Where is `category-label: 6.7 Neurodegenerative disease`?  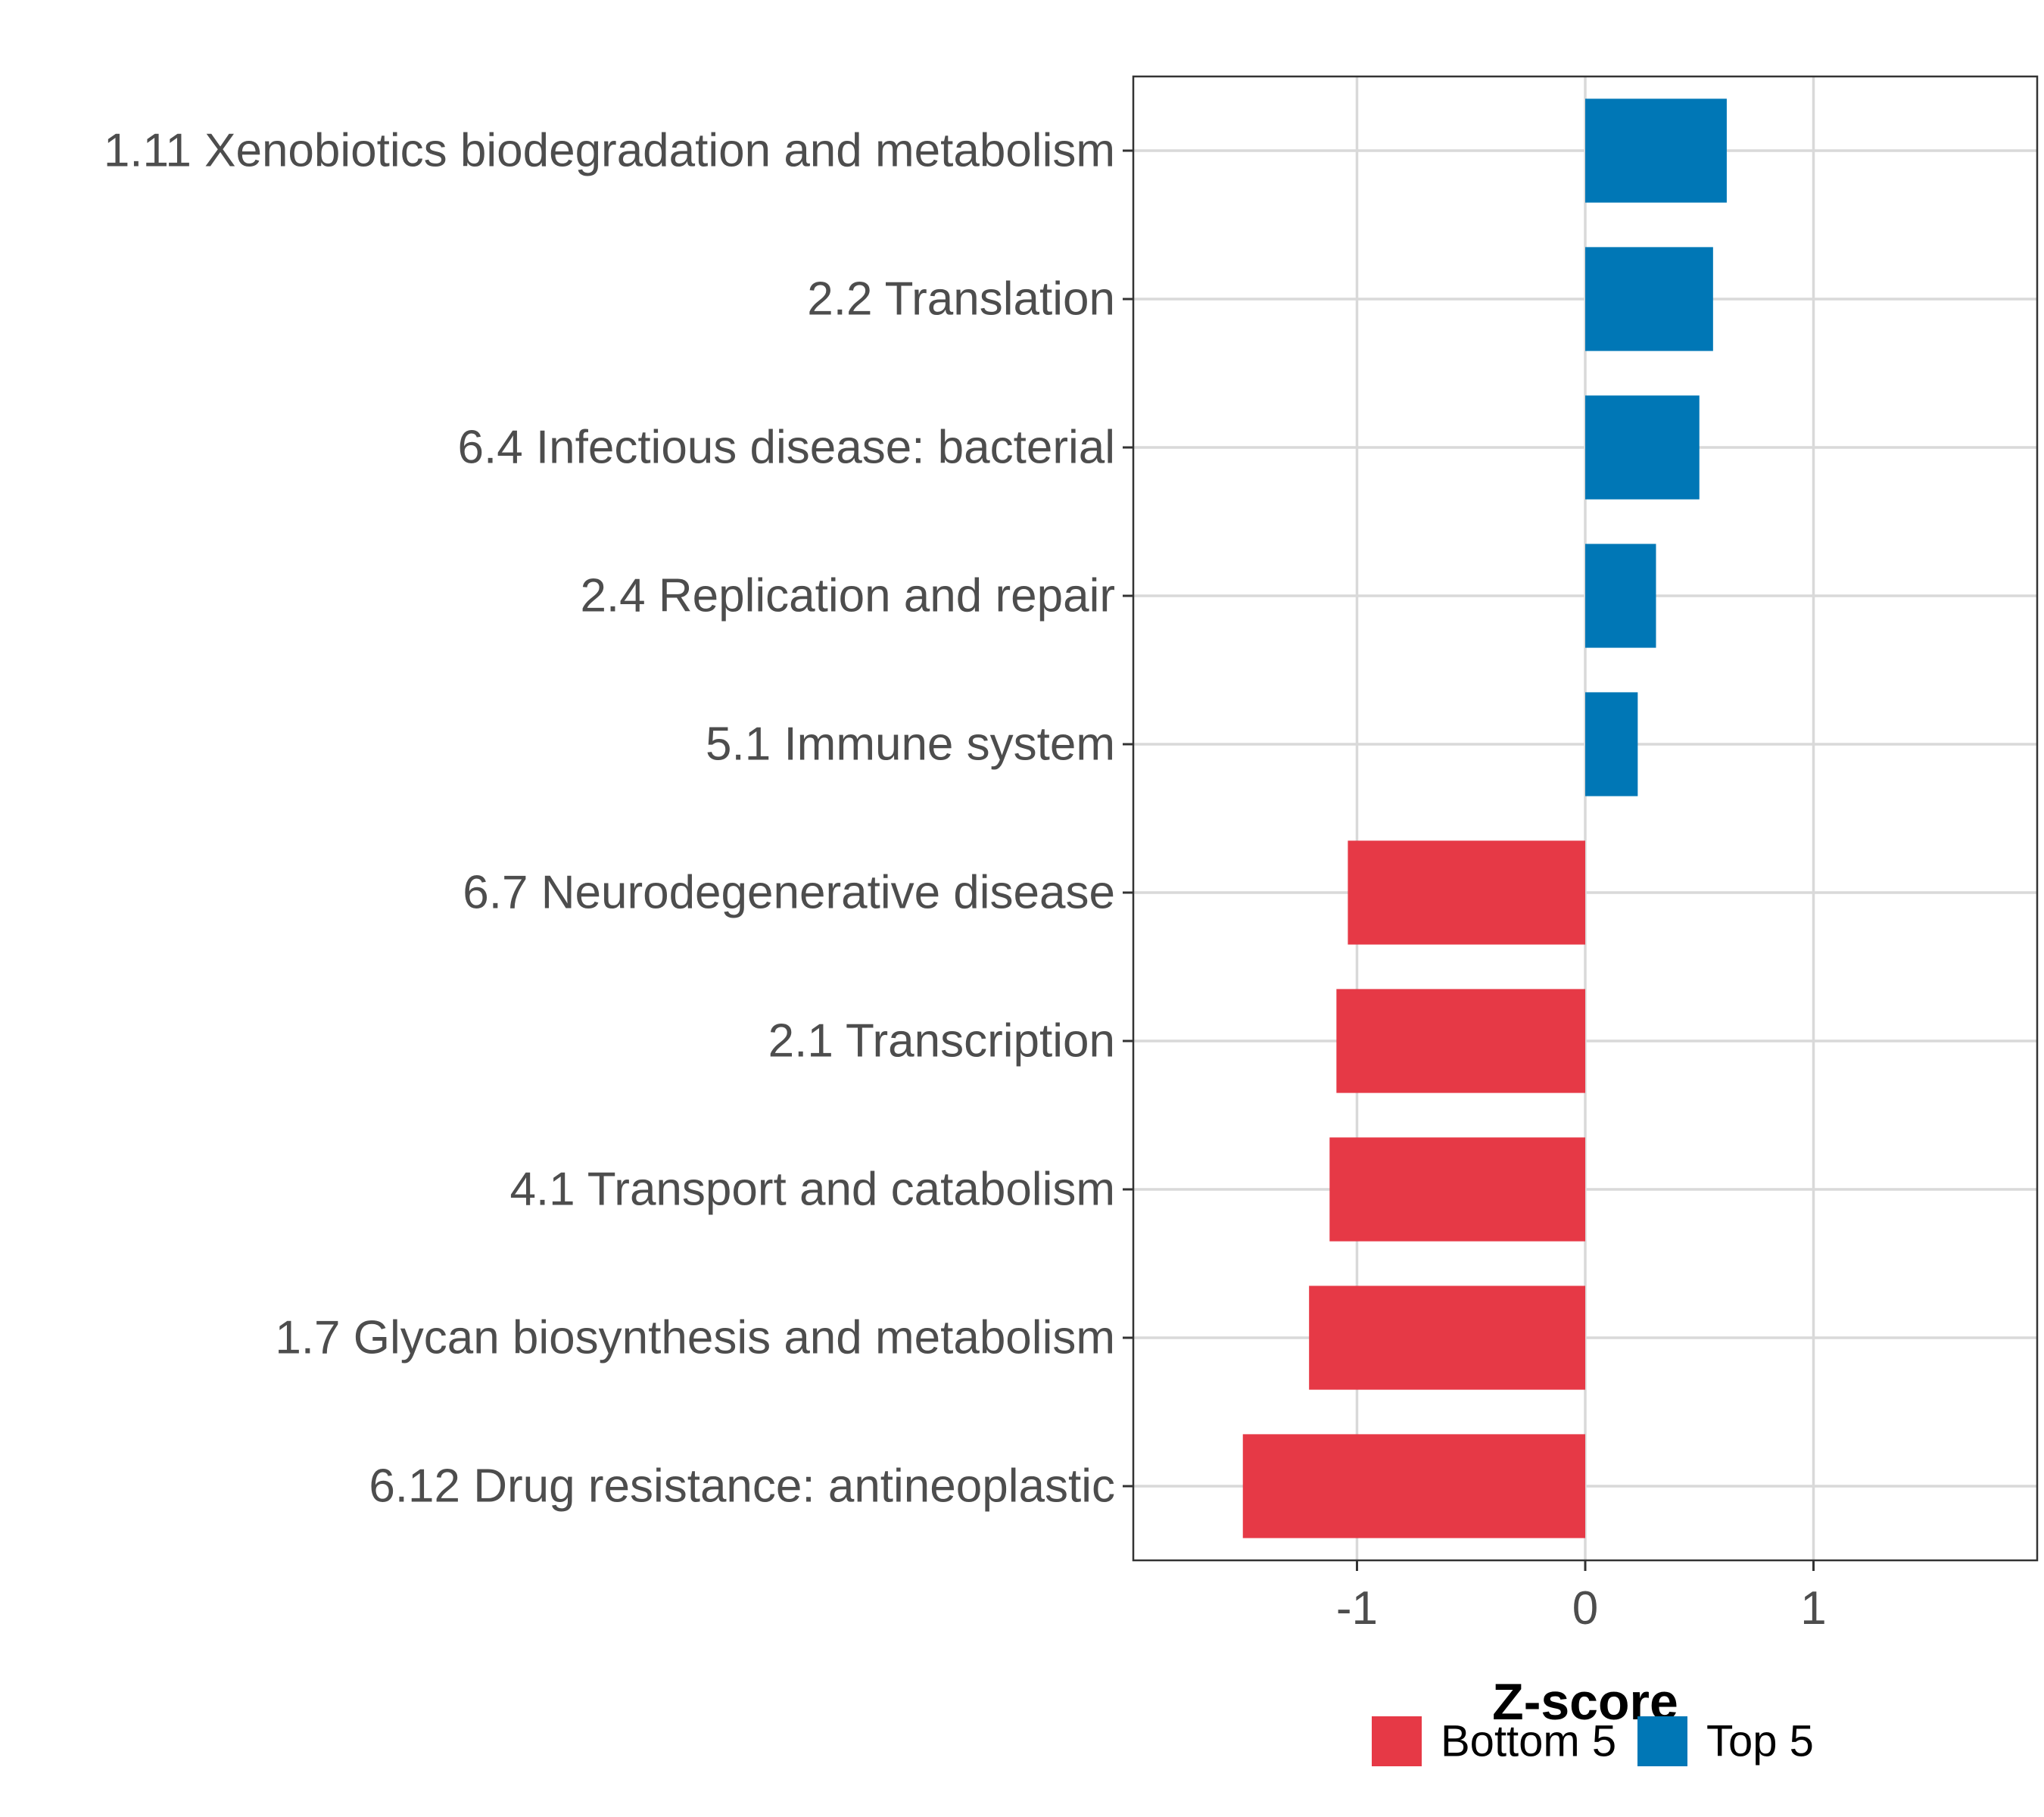 category-label: 6.7 Neurodegenerative disease is located at coordinates (789, 893).